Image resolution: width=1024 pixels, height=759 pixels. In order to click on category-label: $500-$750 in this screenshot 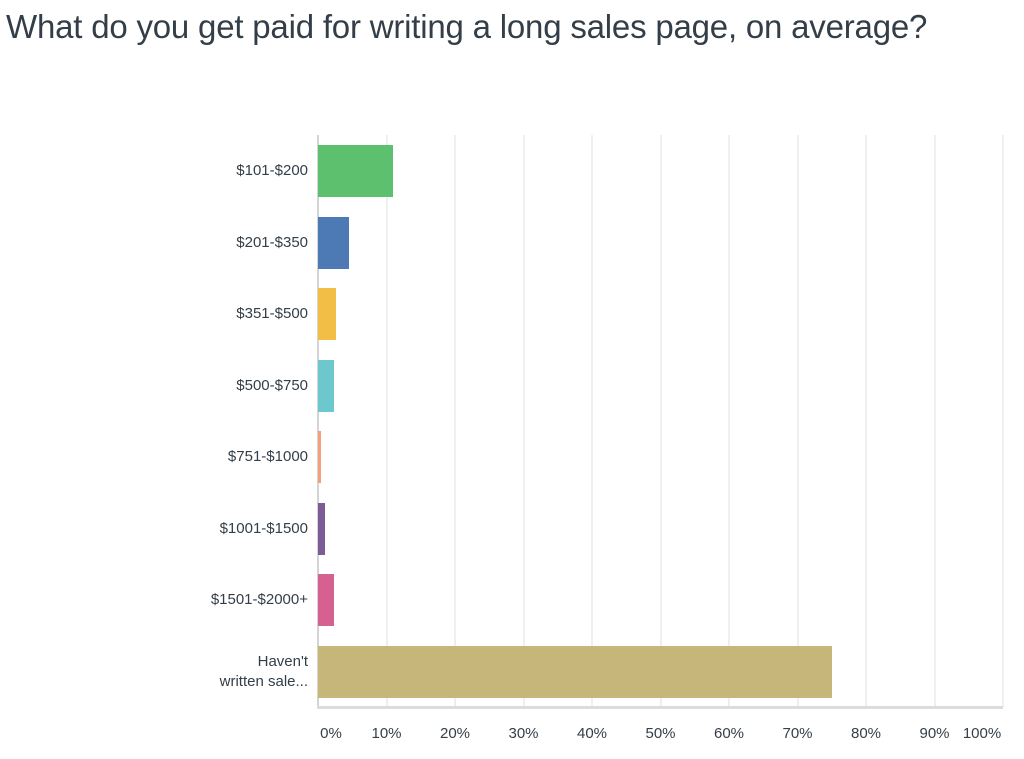, I will do `click(238, 386)`.